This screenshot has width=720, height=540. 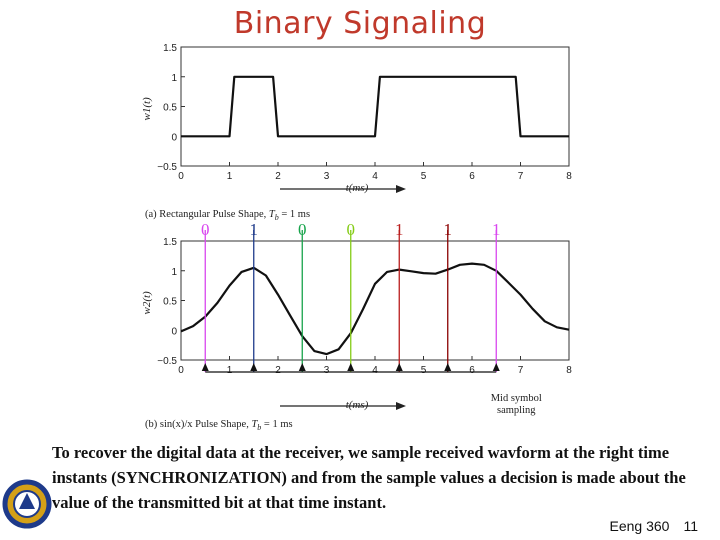 I want to click on y-axis-label: w1(t), so click(x=147, y=109).